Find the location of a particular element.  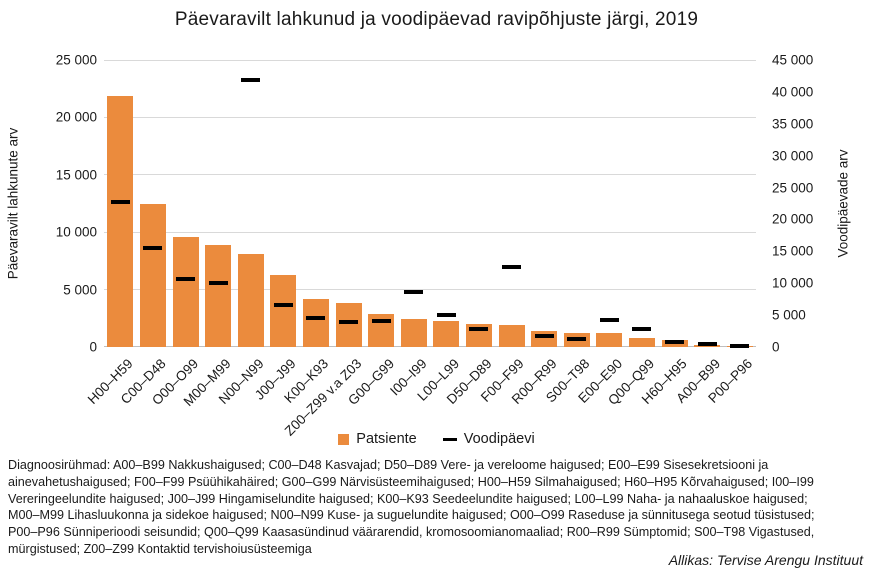

bar-e00–e90 is located at coordinates (609, 339).